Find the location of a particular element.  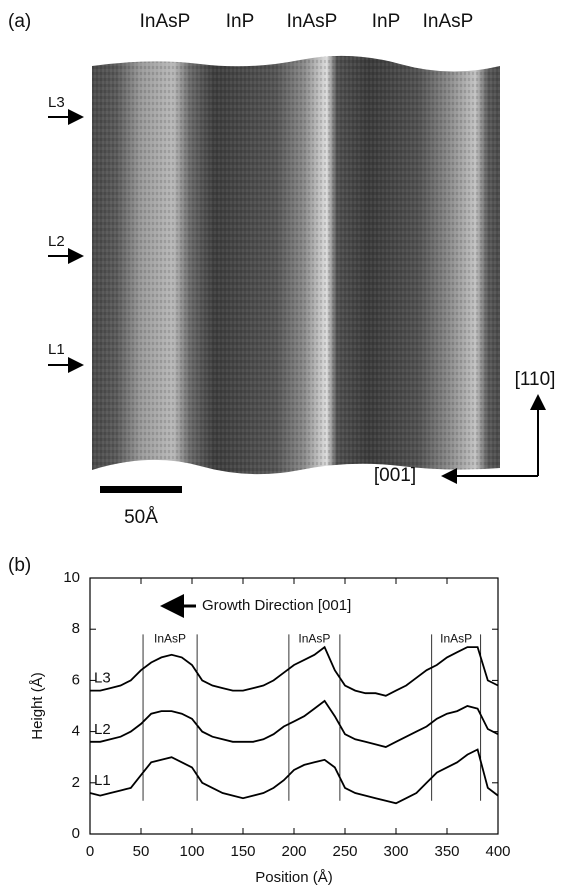

panel-label: (b) is located at coordinates (19, 565).